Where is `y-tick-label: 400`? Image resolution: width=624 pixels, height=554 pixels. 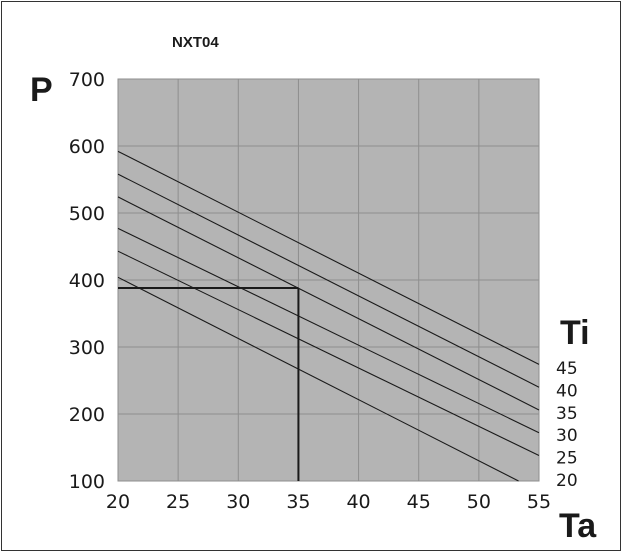 y-tick-label: 400 is located at coordinates (87, 281).